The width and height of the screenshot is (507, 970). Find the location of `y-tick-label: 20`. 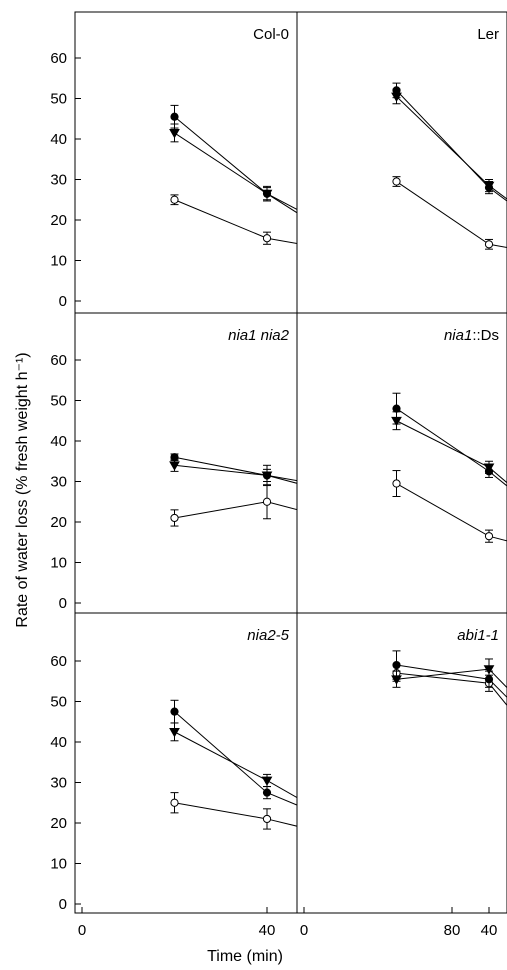

y-tick-label: 20 is located at coordinates (58, 220).